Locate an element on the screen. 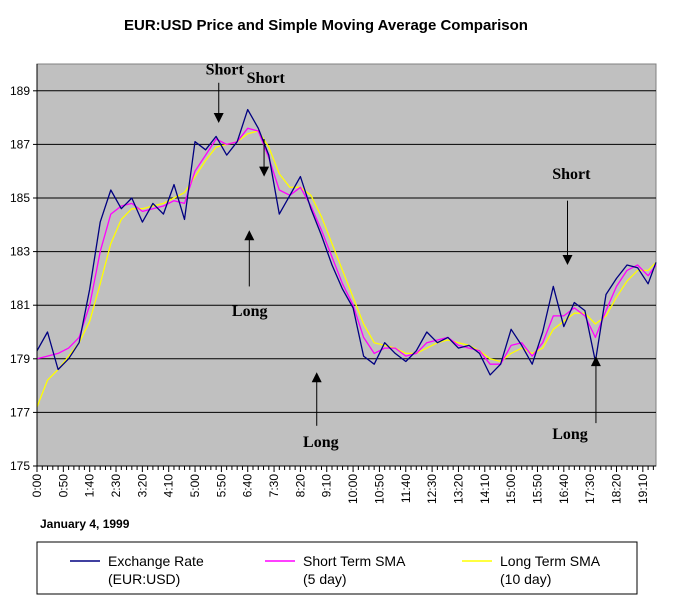 The height and width of the screenshot is (599, 697). xtick-label: 19:10 is located at coordinates (643, 489).